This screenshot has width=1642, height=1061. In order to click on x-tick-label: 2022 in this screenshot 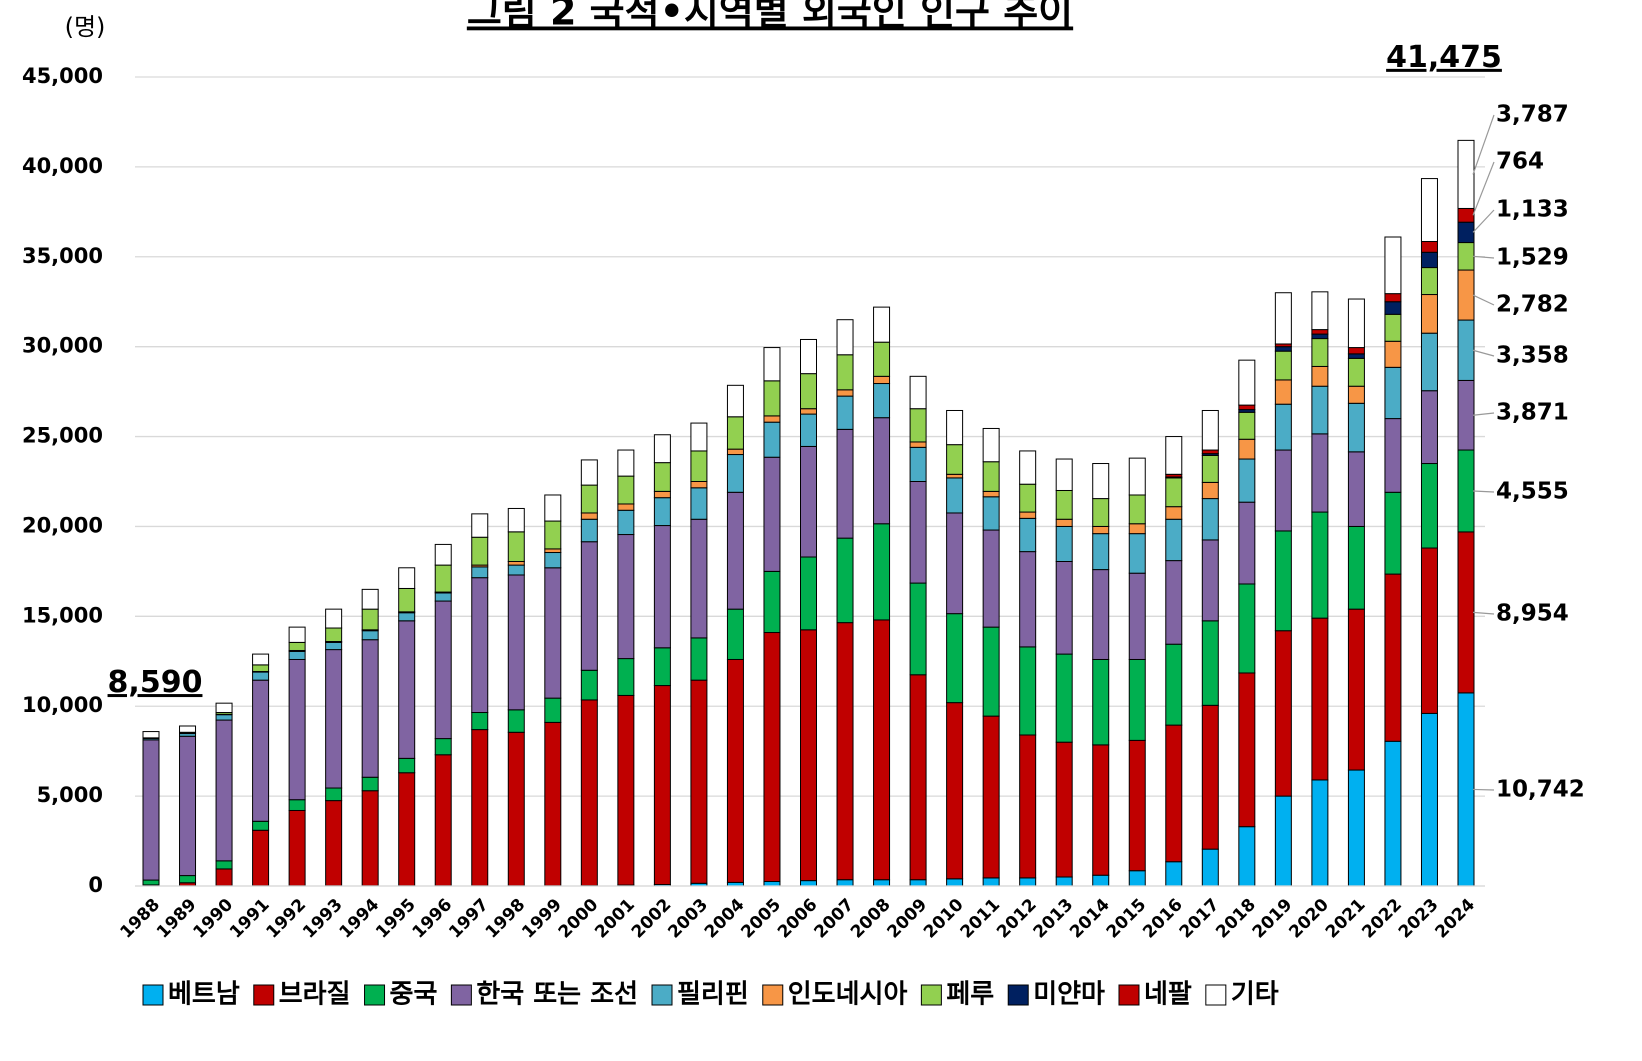, I will do `click(1382, 919)`.